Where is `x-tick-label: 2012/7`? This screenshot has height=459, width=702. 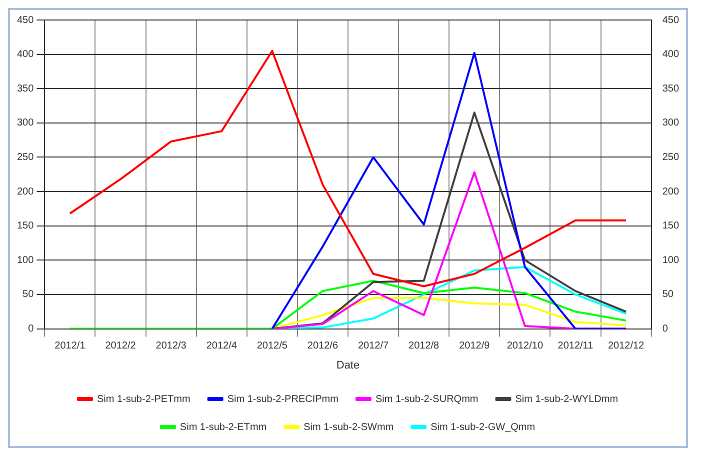 x-tick-label: 2012/7 is located at coordinates (374, 346).